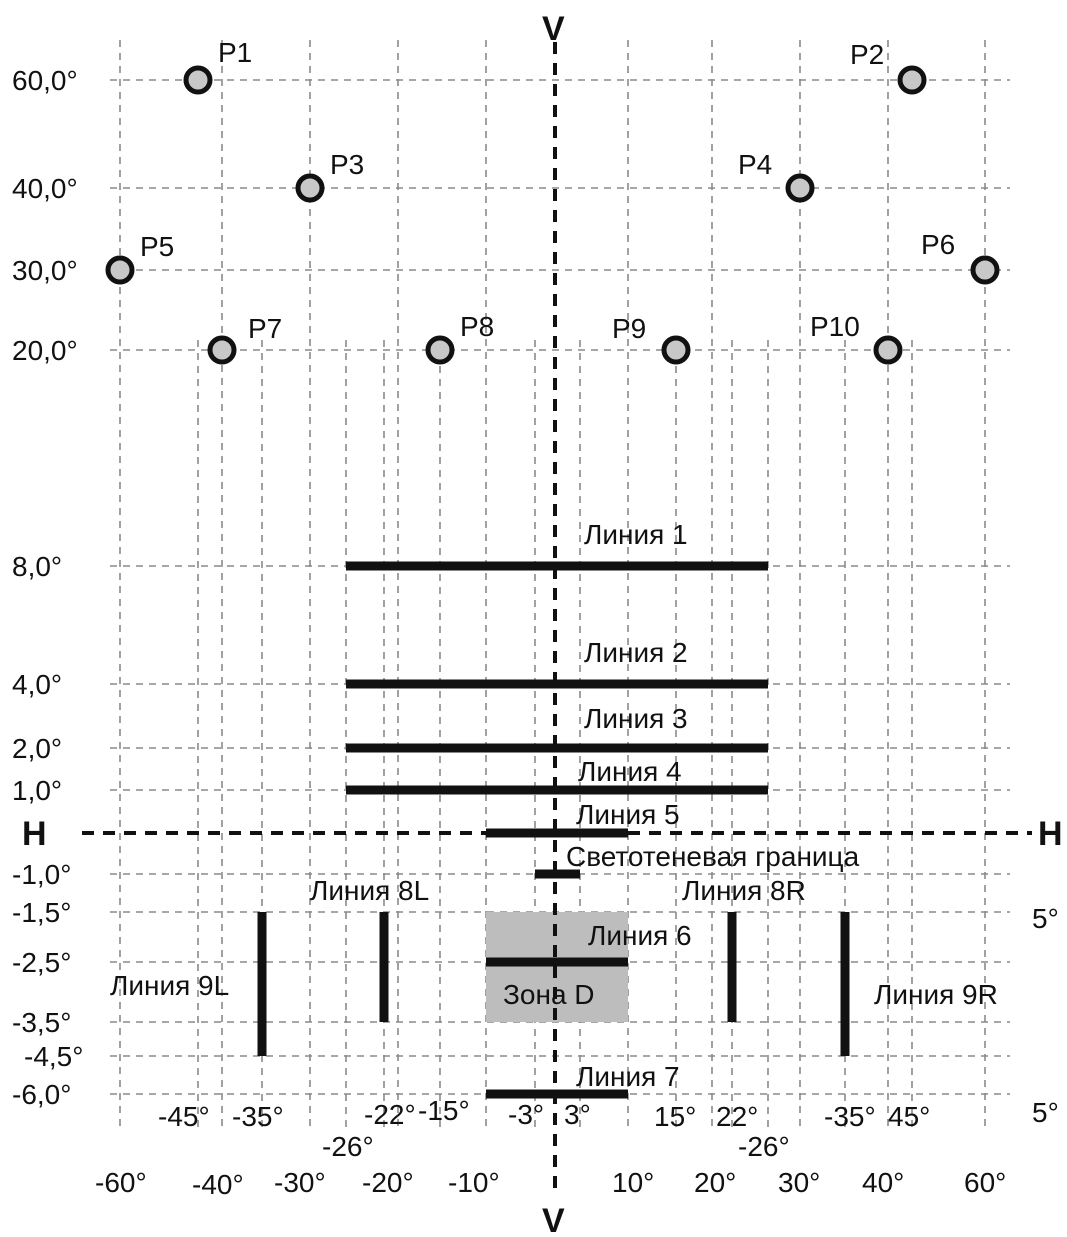 Image resolution: width=1067 pixels, height=1237 pixels. What do you see at coordinates (640, 935) in the screenshot?
I see `measurement-line-label: Линия 6` at bounding box center [640, 935].